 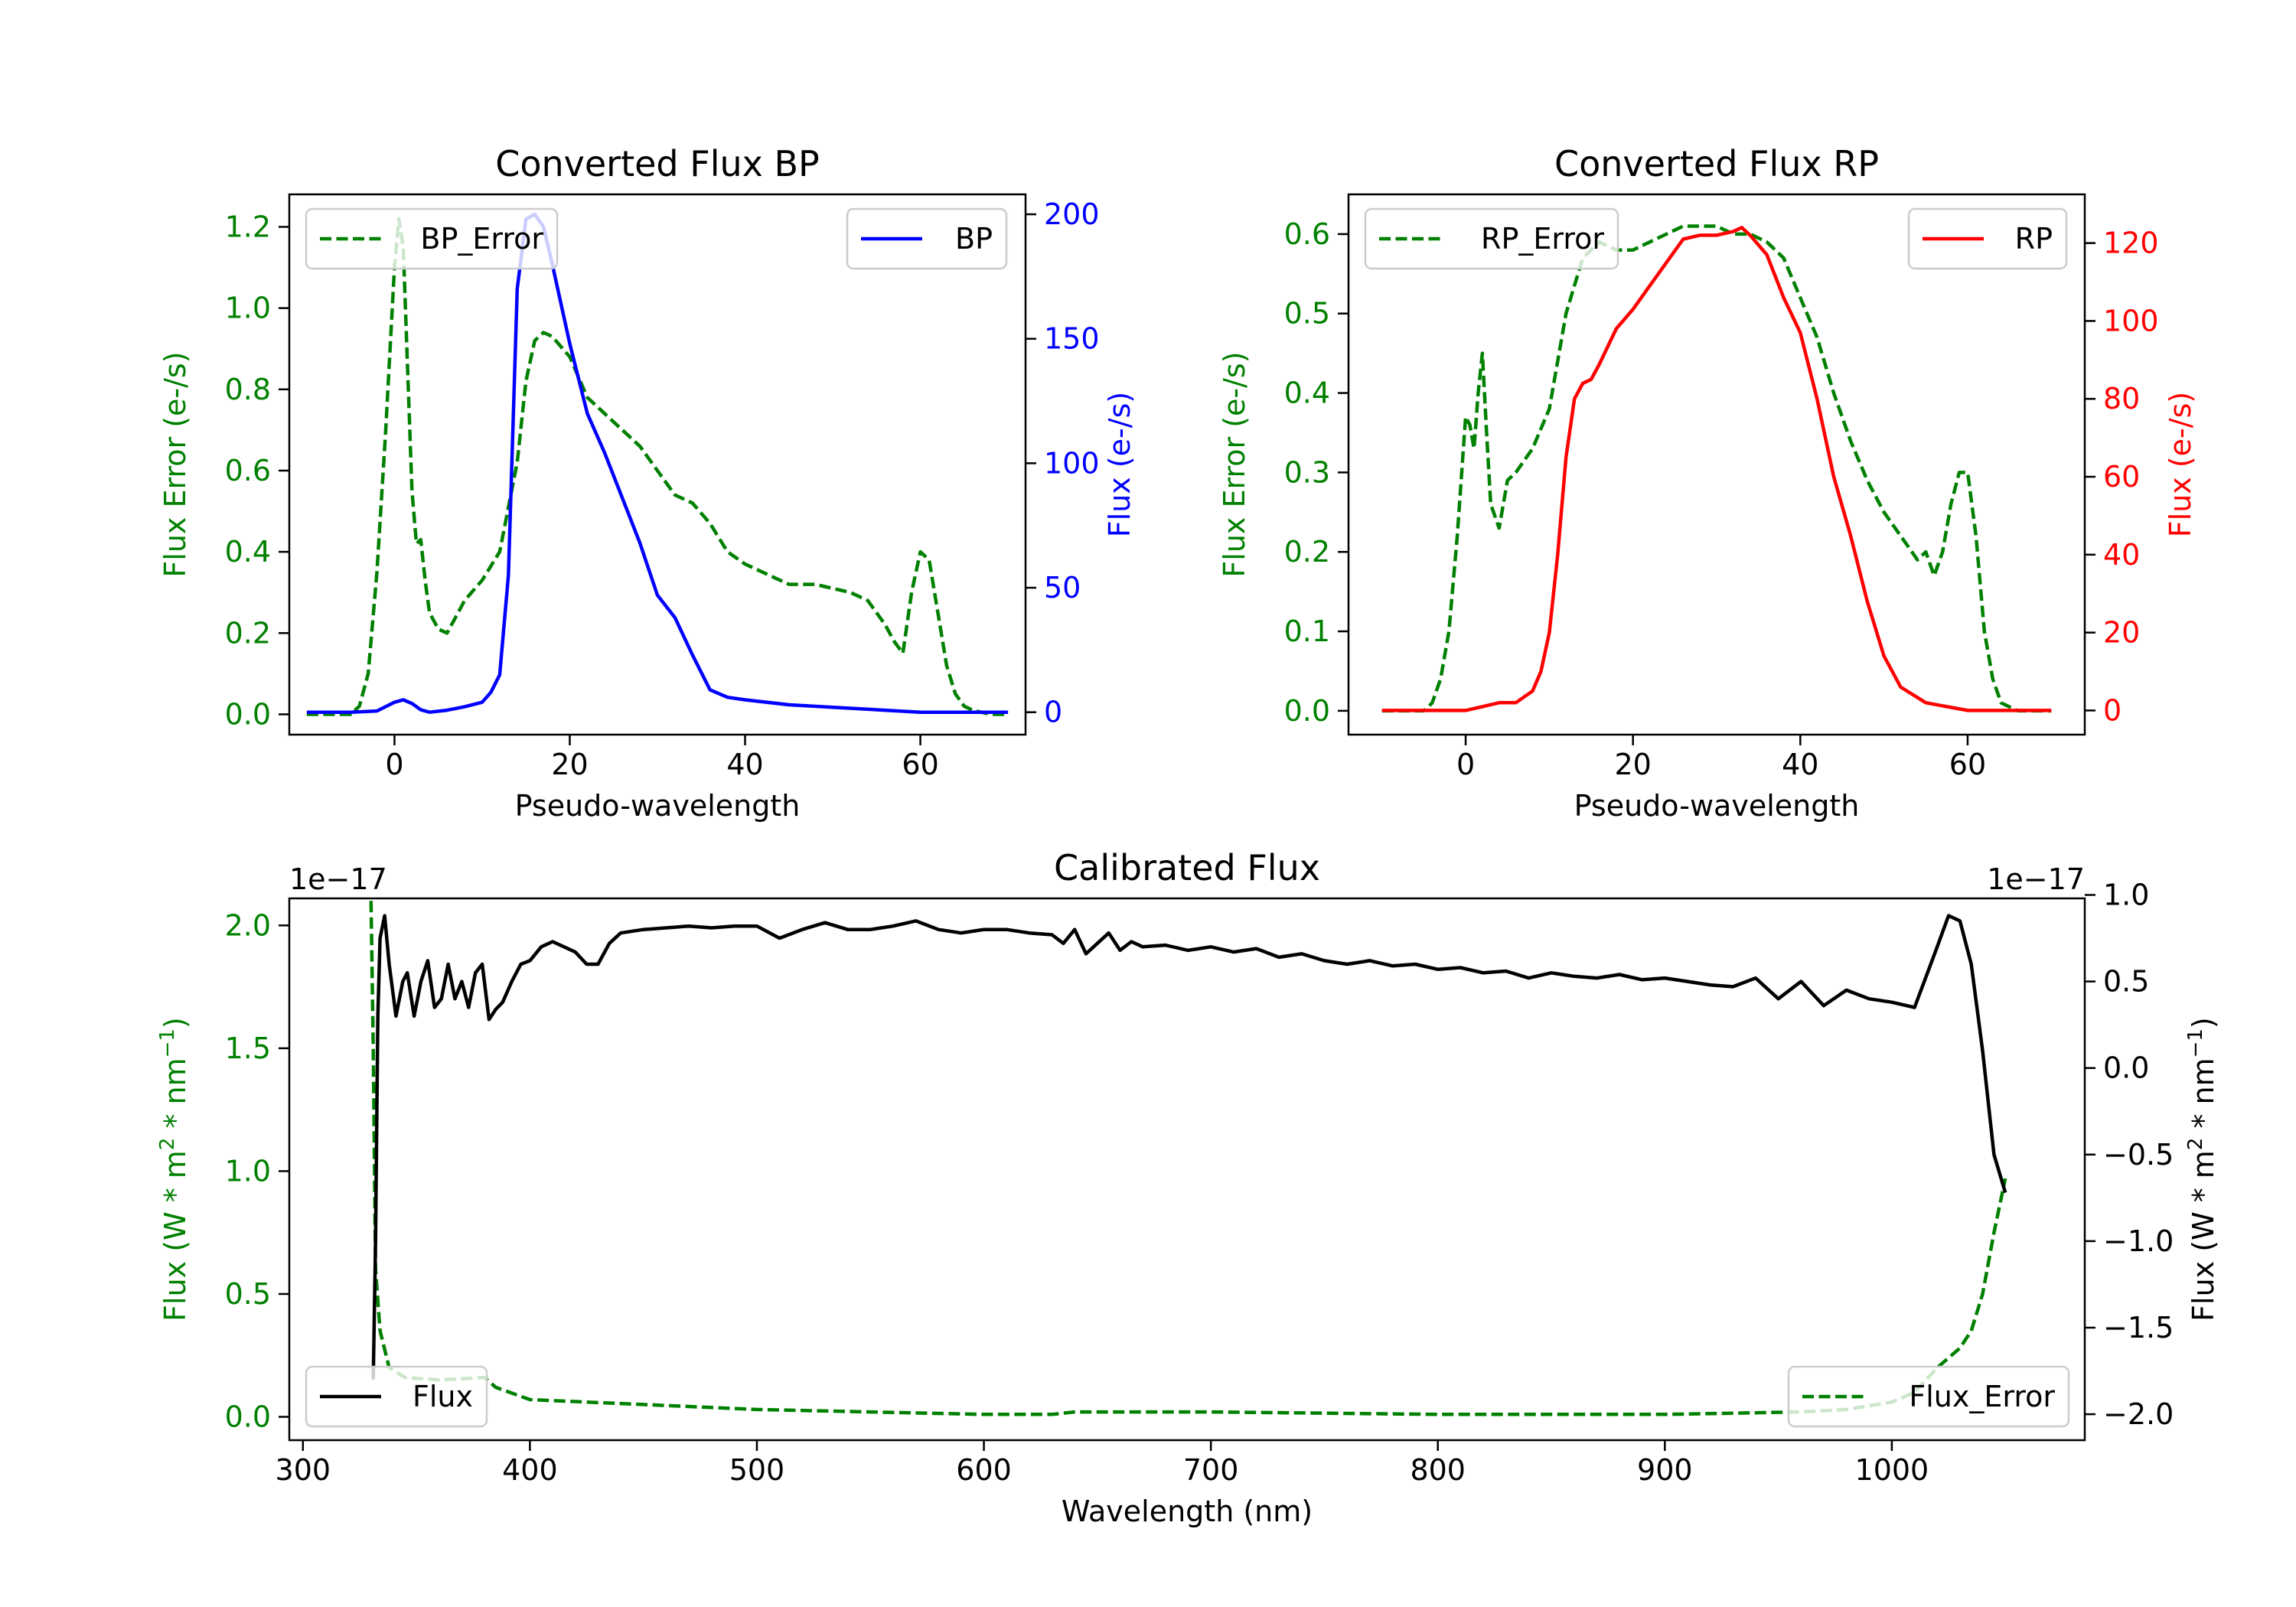 I want to click on x-tick-label: 500, so click(x=757, y=1470).